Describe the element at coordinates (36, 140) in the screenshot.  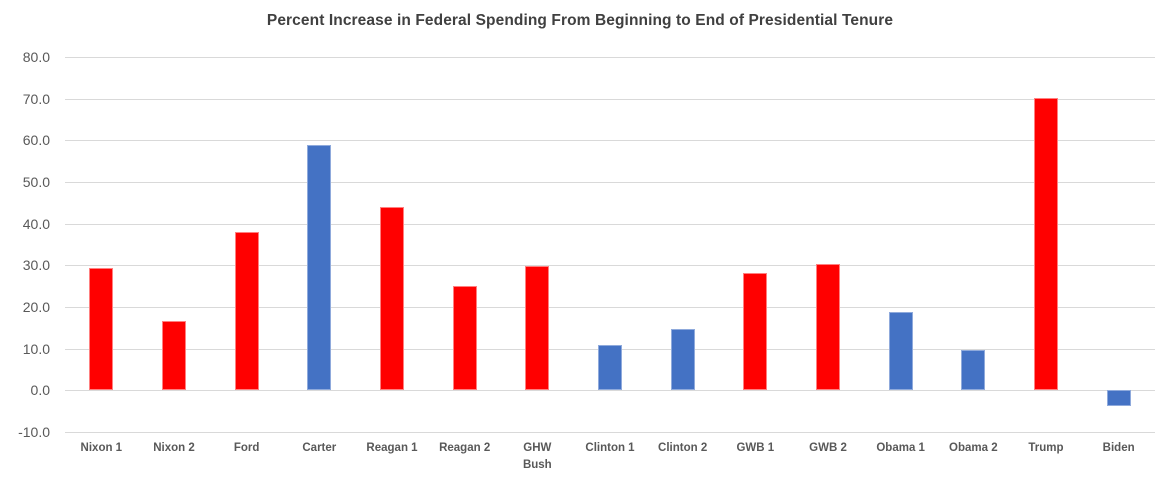
I see `y-tick-label-60.0: 60.0` at that location.